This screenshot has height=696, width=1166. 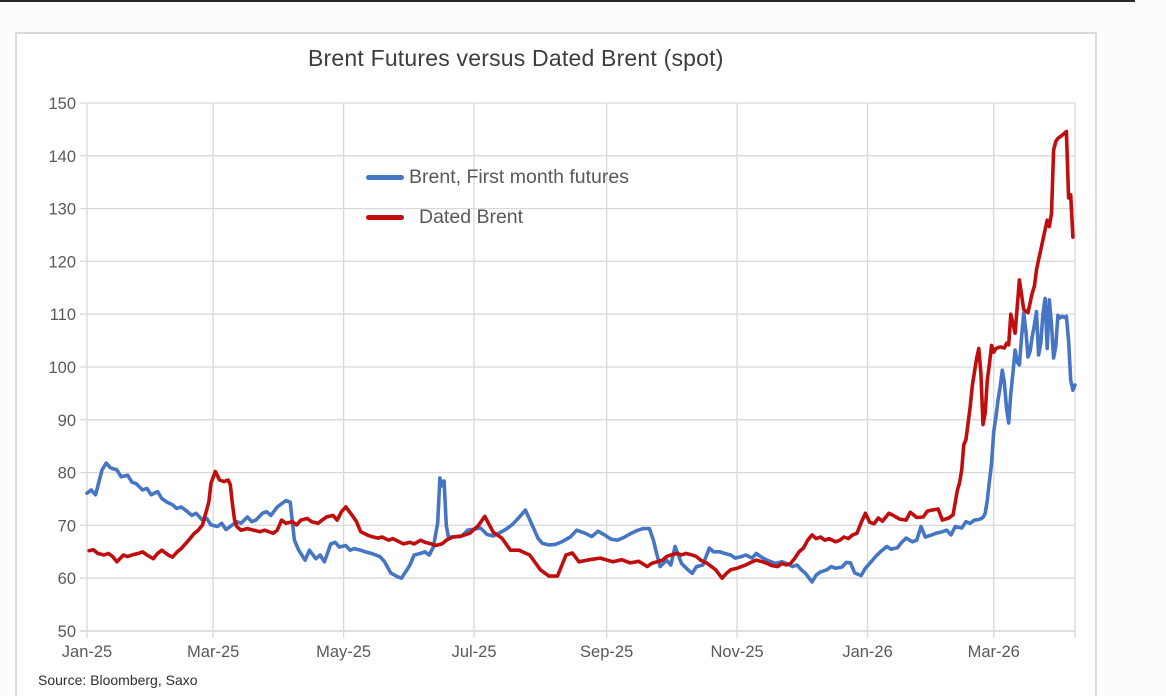 What do you see at coordinates (343, 652) in the screenshot?
I see `x-axis-tick-label: May-25` at bounding box center [343, 652].